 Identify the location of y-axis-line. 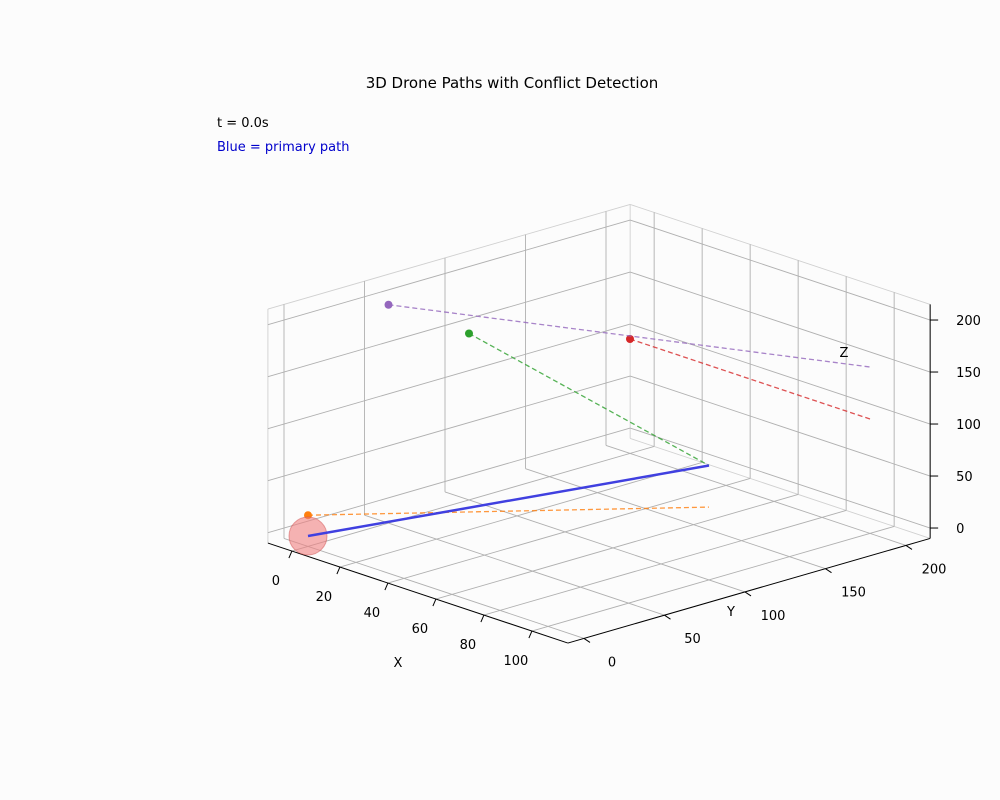
(749, 590).